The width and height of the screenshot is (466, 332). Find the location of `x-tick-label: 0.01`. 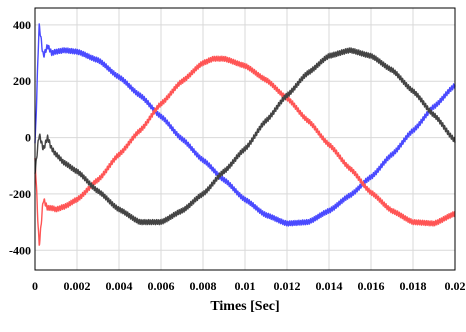

x-tick-label: 0.01 is located at coordinates (245, 286).